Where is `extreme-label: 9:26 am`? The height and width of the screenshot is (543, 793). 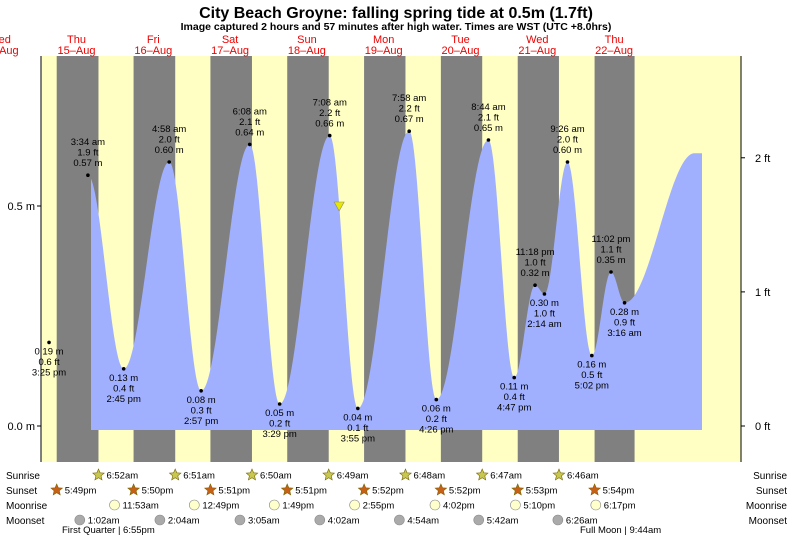
extreme-label: 9:26 am is located at coordinates (567, 129).